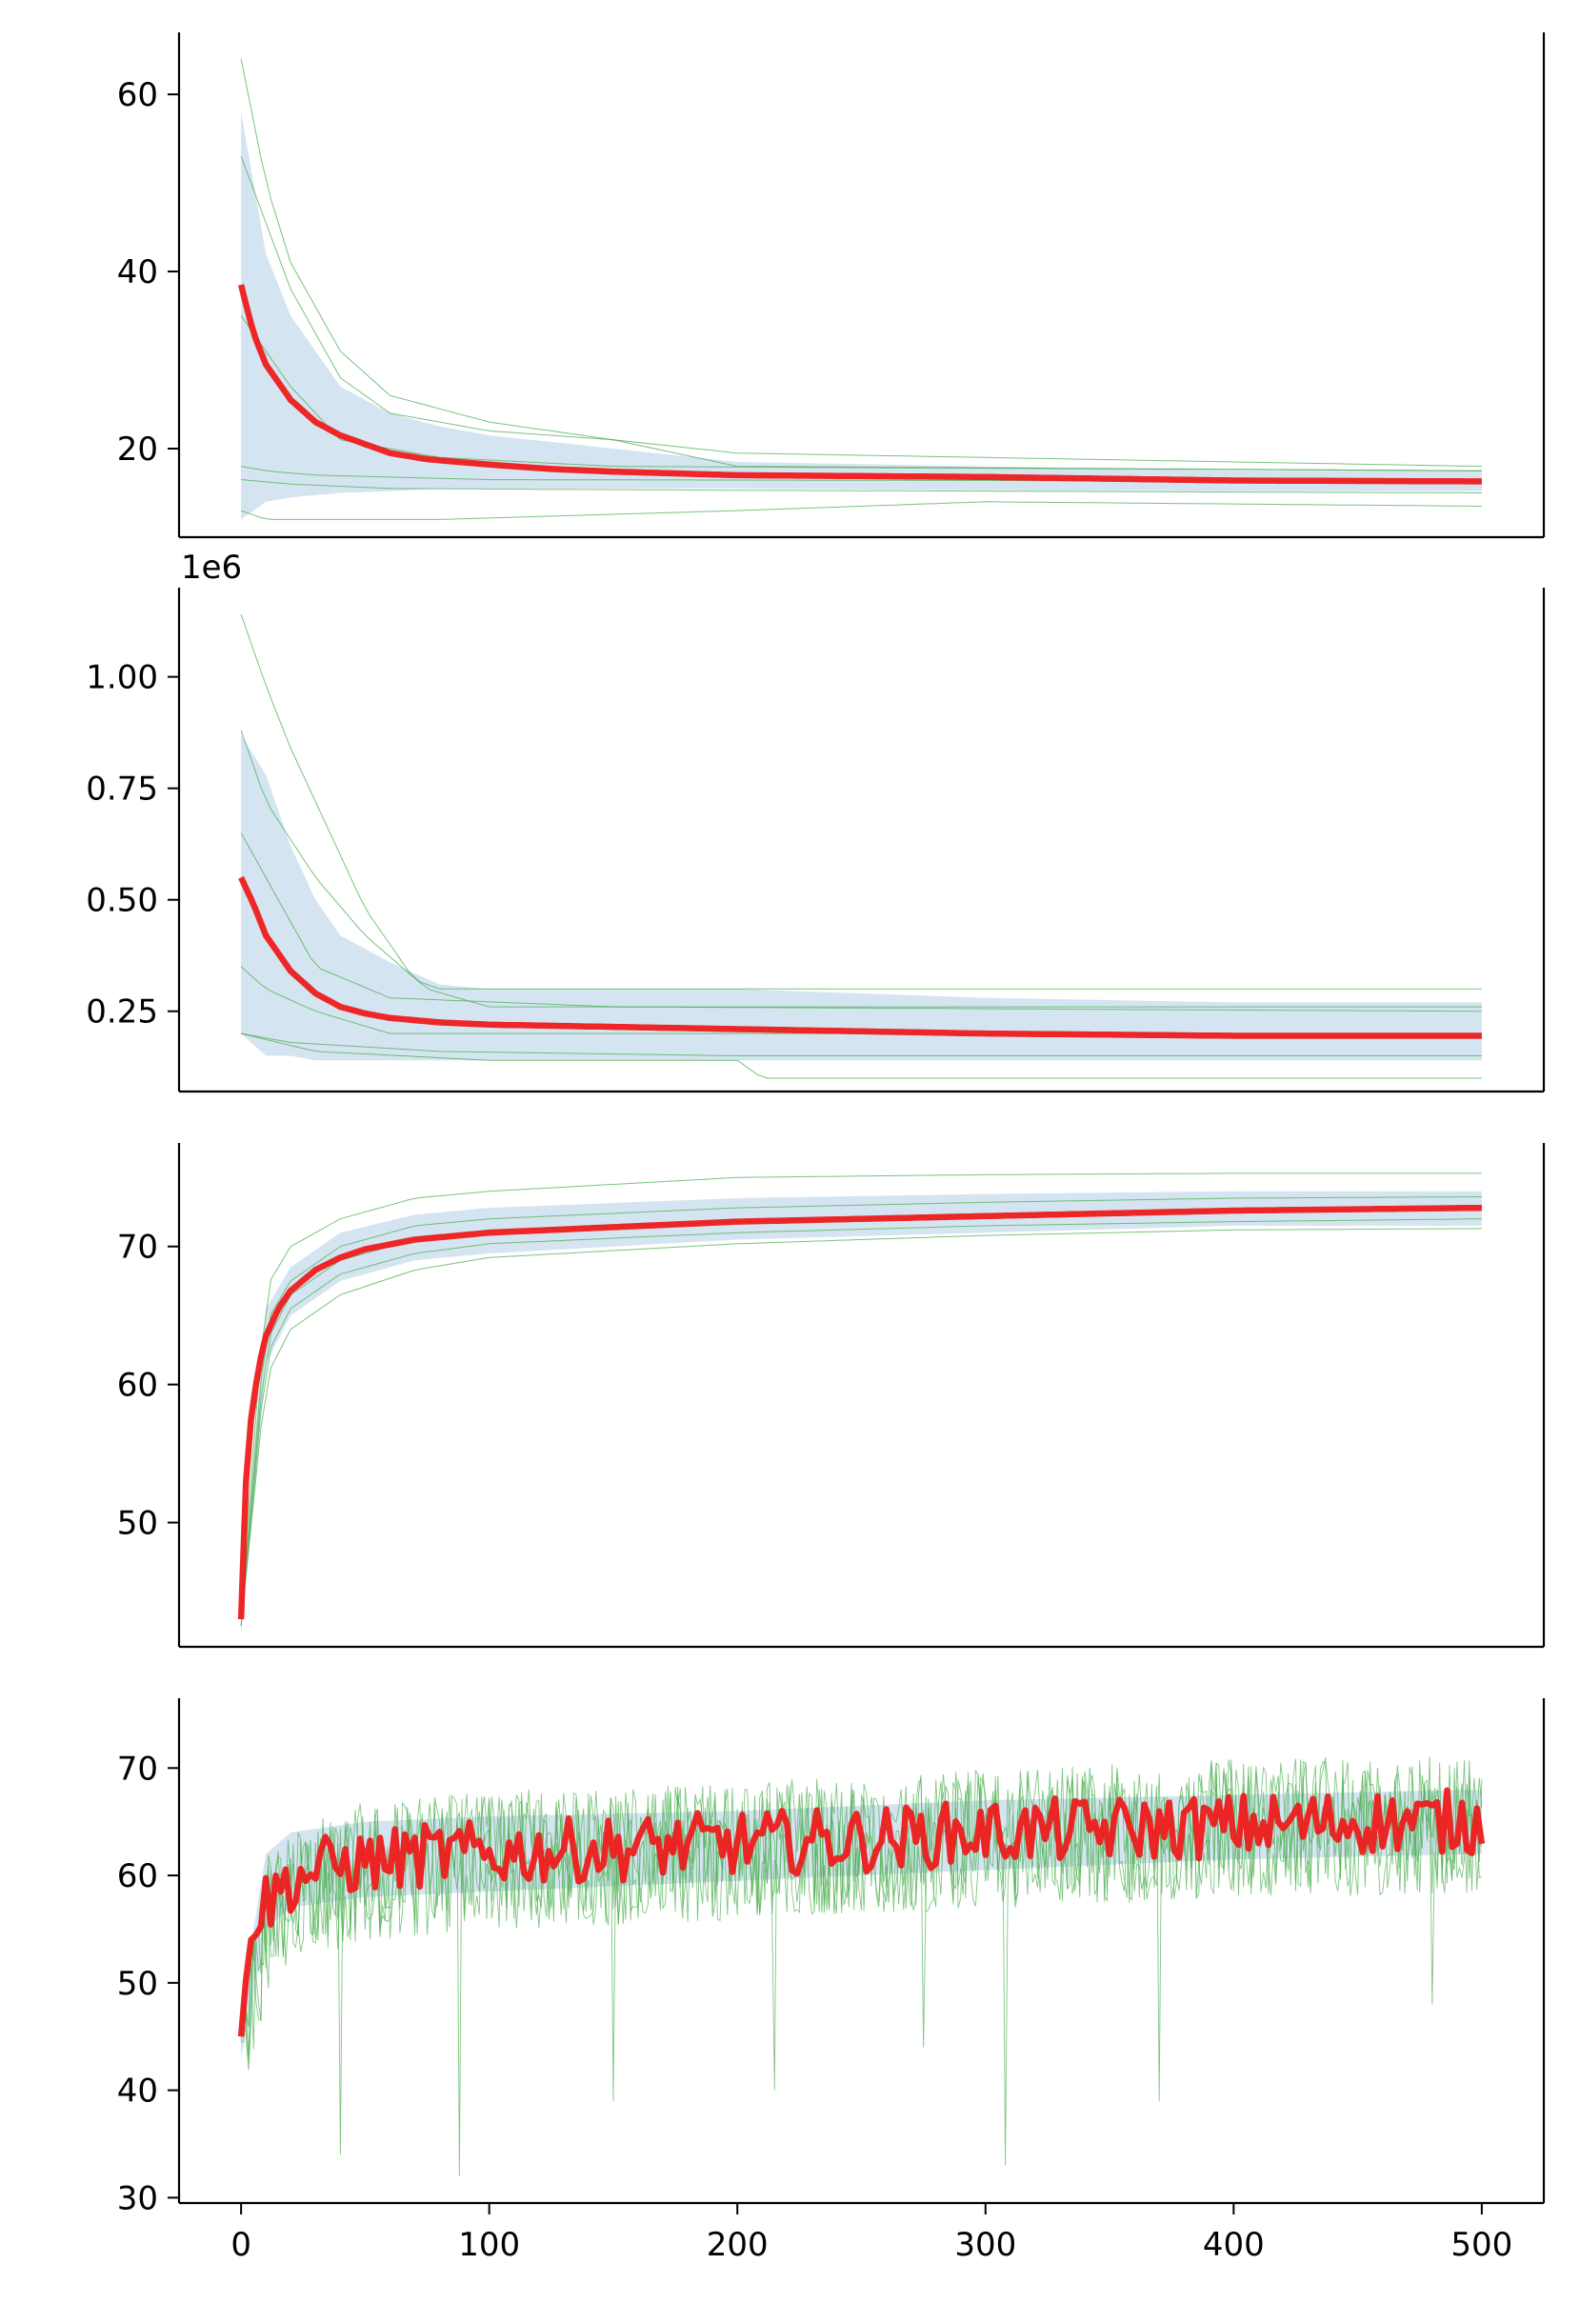  Describe the element at coordinates (122, 901) in the screenshot. I see `y-tick-label: 0.50` at that location.